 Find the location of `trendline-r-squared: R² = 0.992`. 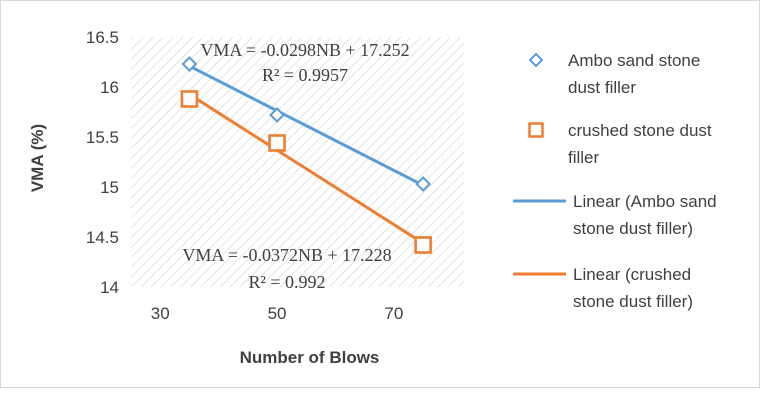

trendline-r-squared: R² = 0.992 is located at coordinates (286, 282).